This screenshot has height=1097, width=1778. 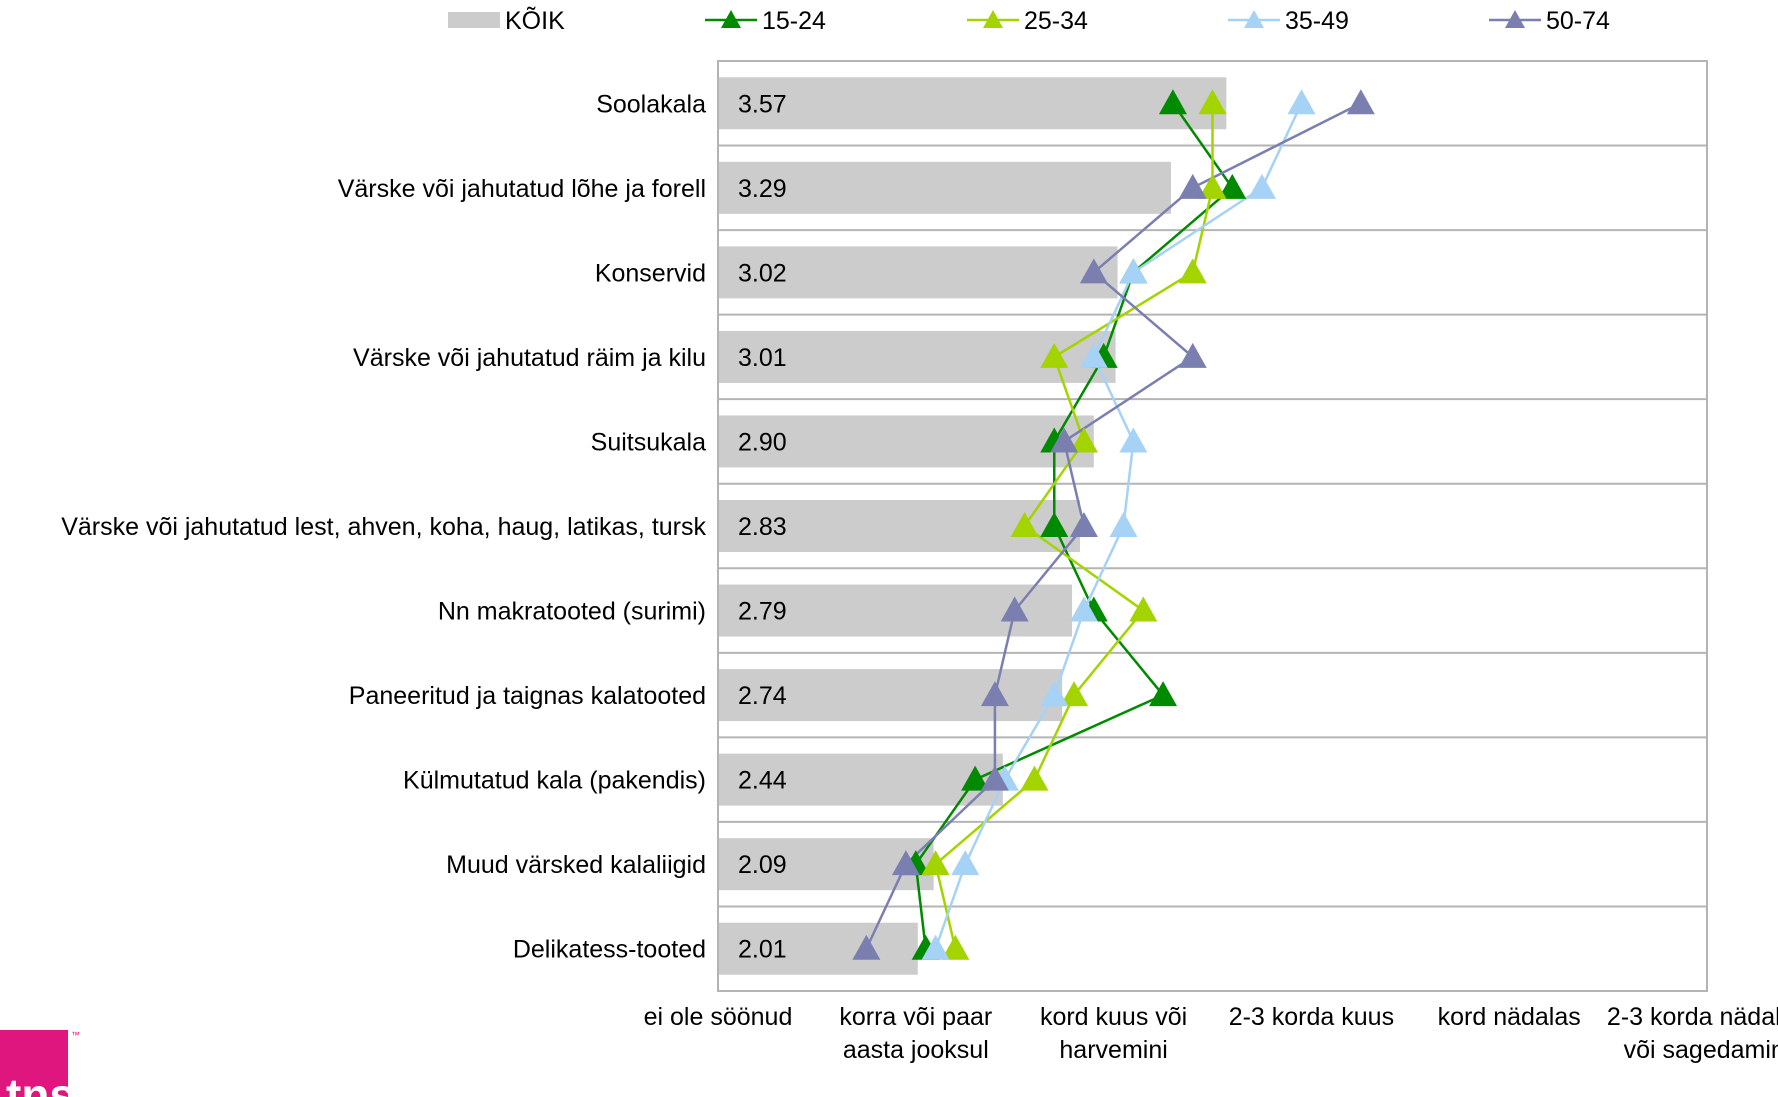 I want to click on category-label: Delikatess-tooted, so click(x=609, y=950).